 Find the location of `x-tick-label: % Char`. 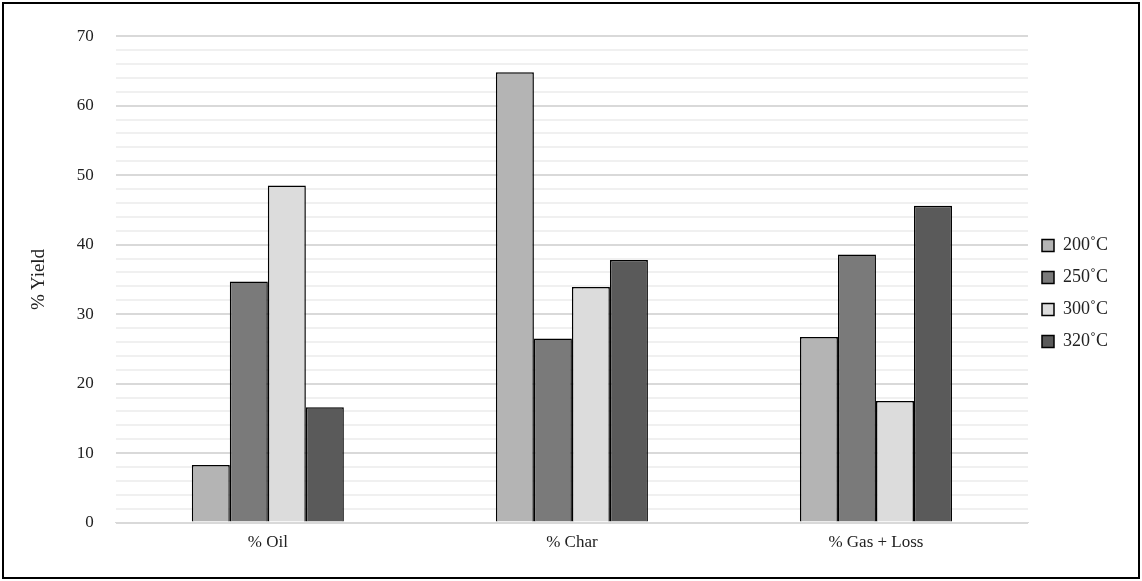

x-tick-label: % Char is located at coordinates (572, 542).